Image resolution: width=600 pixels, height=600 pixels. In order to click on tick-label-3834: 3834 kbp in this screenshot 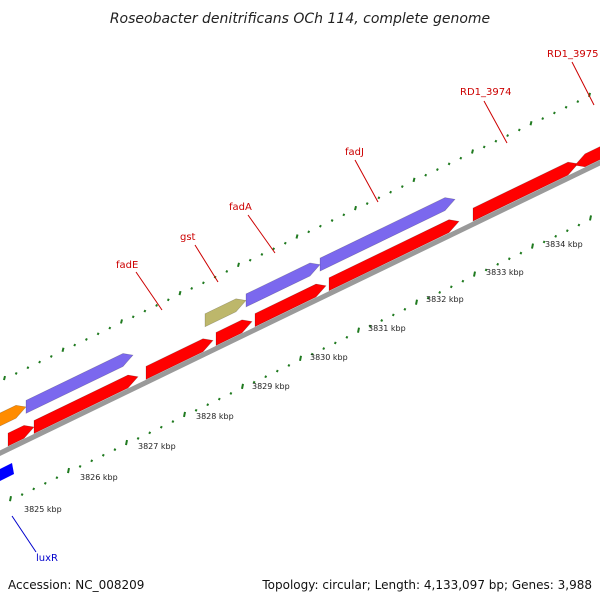, I will do `click(564, 244)`.